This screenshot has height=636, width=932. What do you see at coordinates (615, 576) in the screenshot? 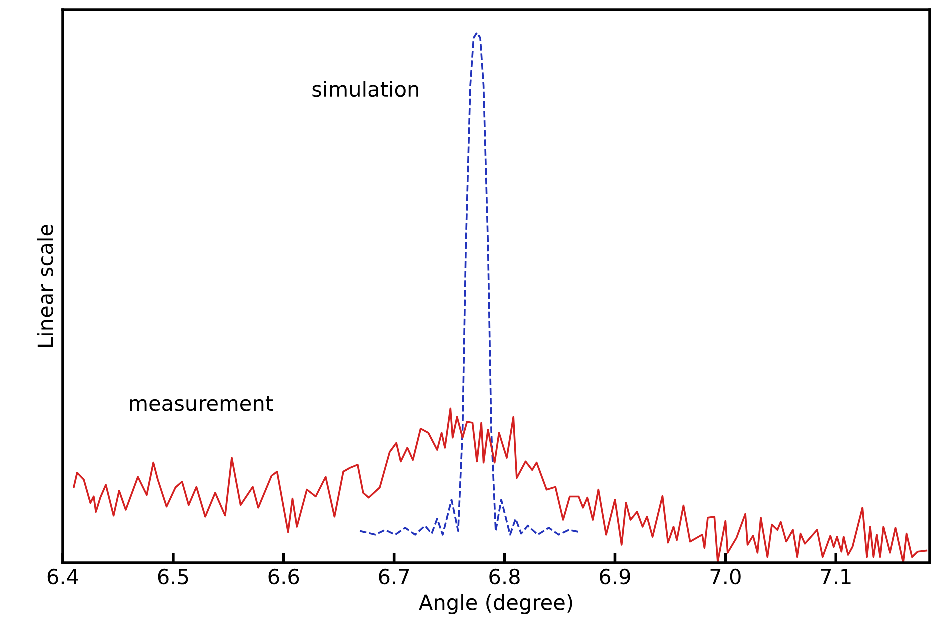
I see `x-tick-label: 6.9` at bounding box center [615, 576].